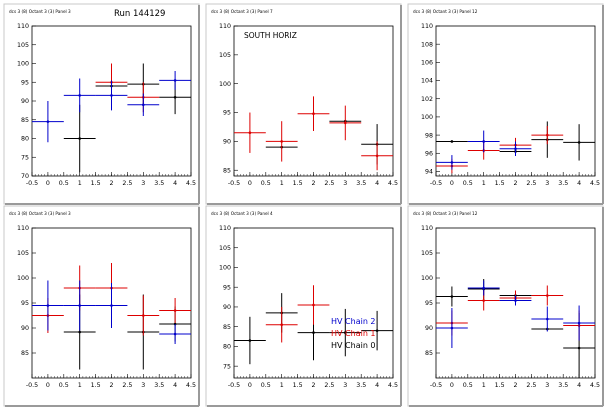  Describe the element at coordinates (427, 63) in the screenshot. I see `y-tick-label: 106` at that location.